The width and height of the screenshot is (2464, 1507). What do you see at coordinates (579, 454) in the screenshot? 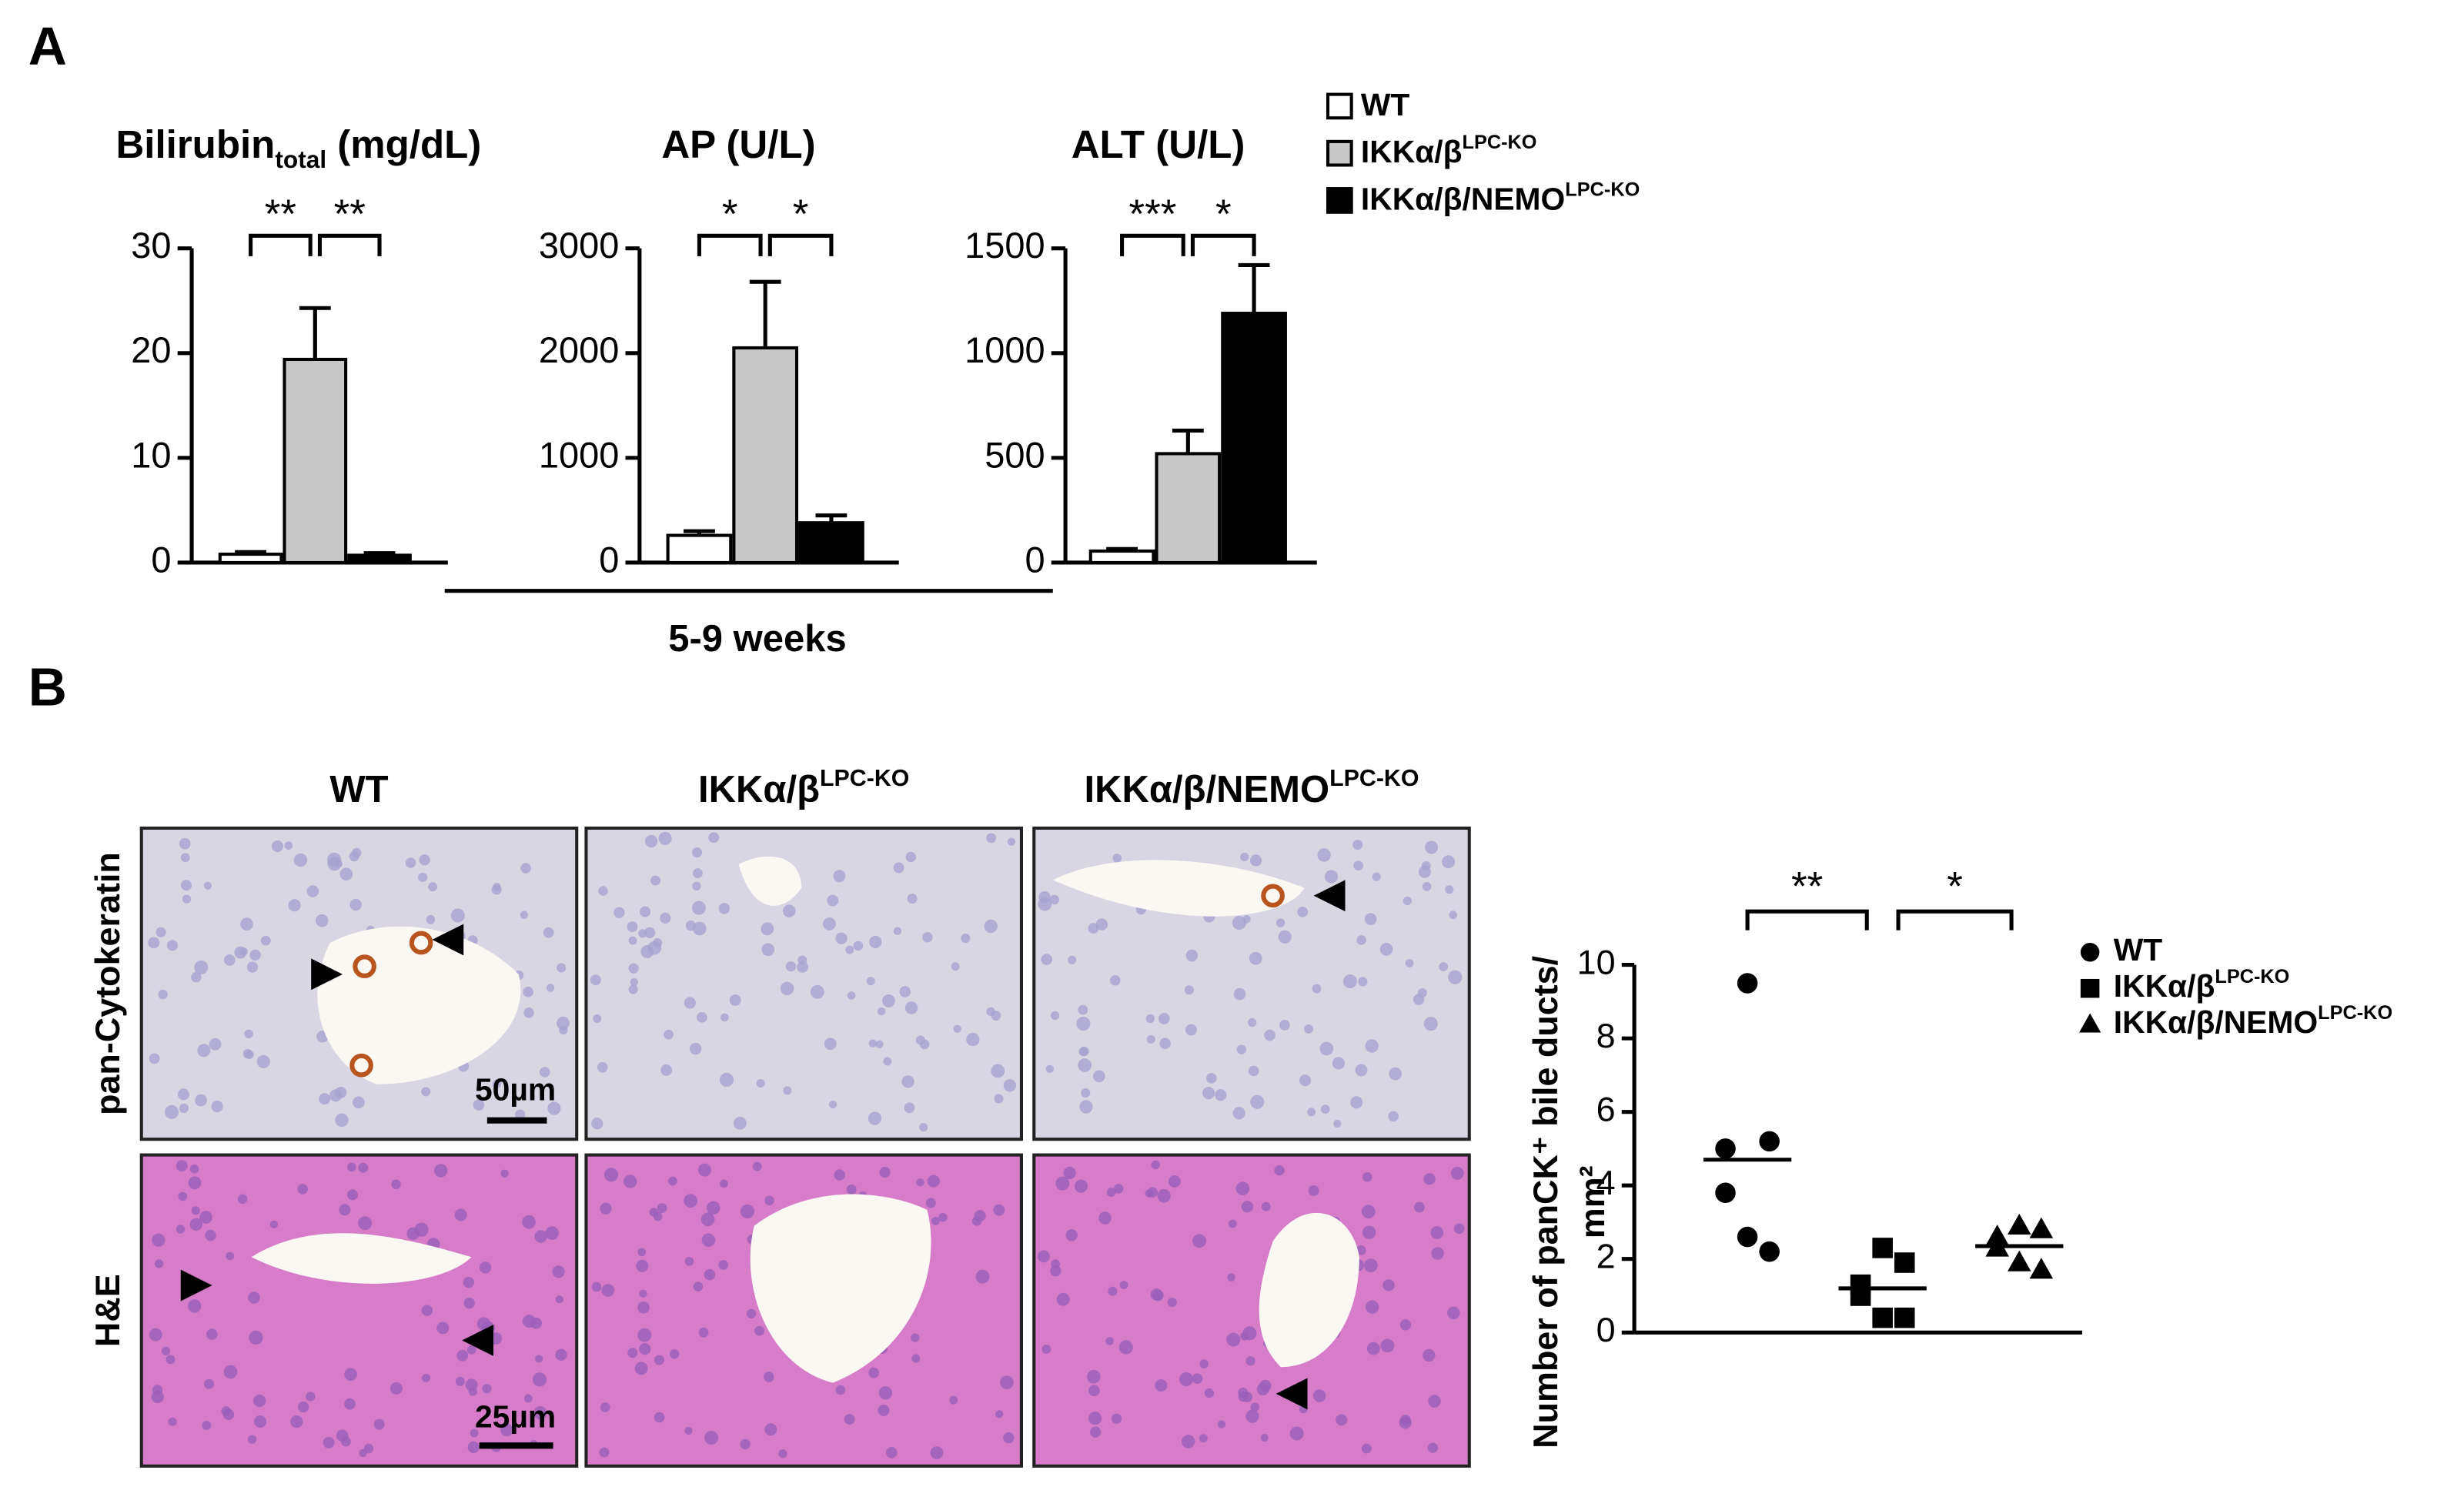
I see `y-tick-label: 1000` at bounding box center [579, 454].